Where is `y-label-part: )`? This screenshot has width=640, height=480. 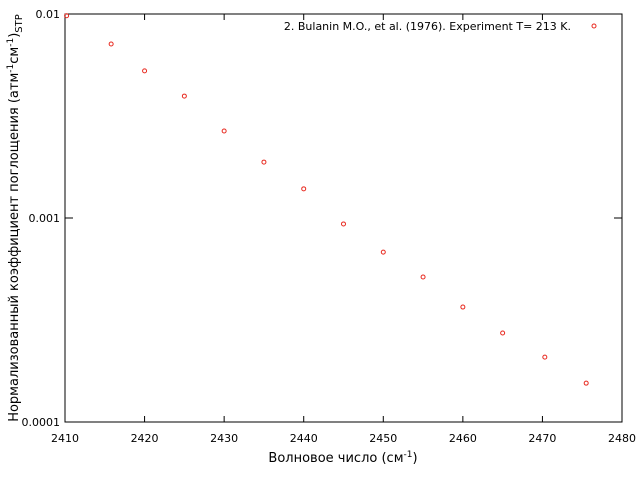
y-label-part: ) is located at coordinates (14, 35).